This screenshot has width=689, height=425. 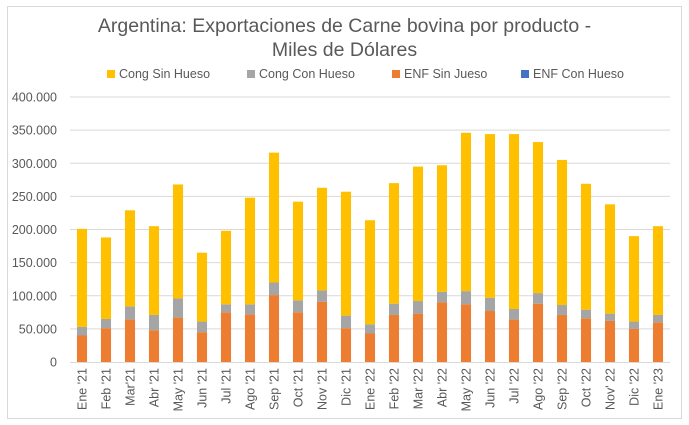 I want to click on legend-swatch-enf-con-hueso, so click(x=525, y=74).